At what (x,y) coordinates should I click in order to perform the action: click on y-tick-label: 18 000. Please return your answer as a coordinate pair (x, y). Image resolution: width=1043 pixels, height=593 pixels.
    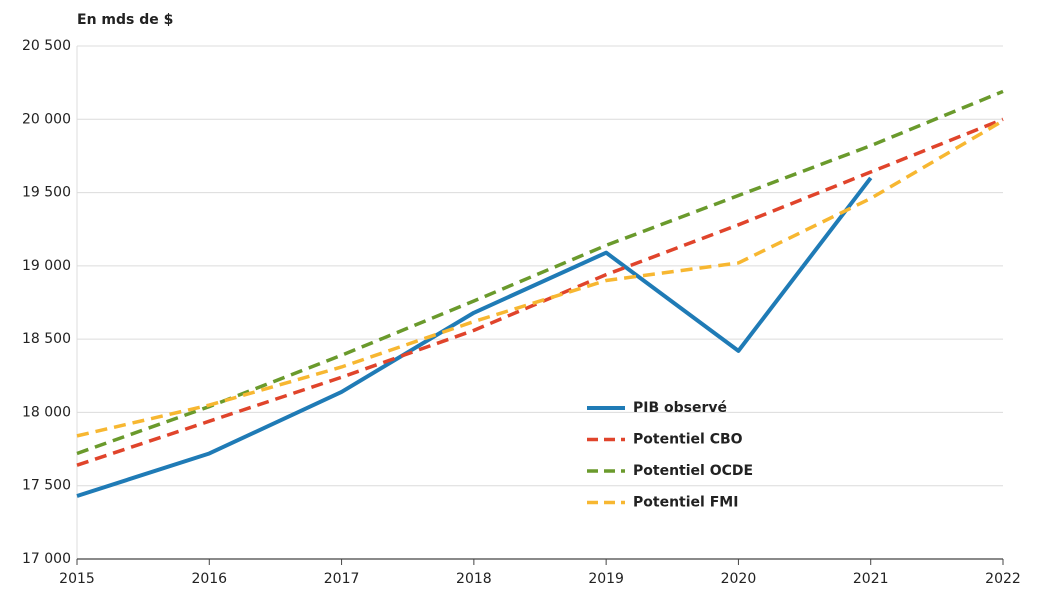
    Looking at the image, I should click on (46, 412).